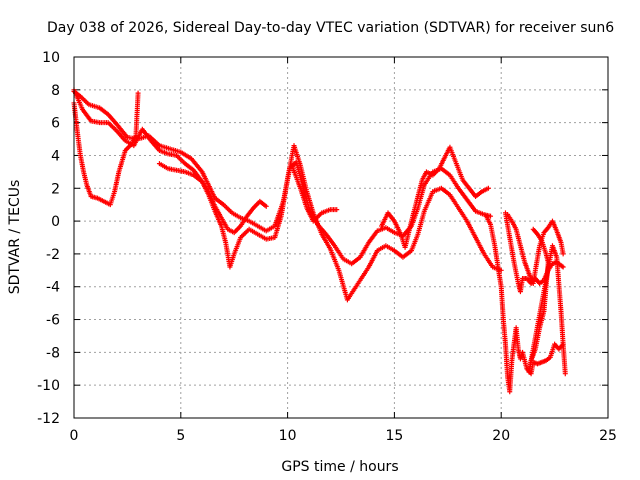  What do you see at coordinates (55, 222) in the screenshot?
I see `y-tick-label: 0` at bounding box center [55, 222].